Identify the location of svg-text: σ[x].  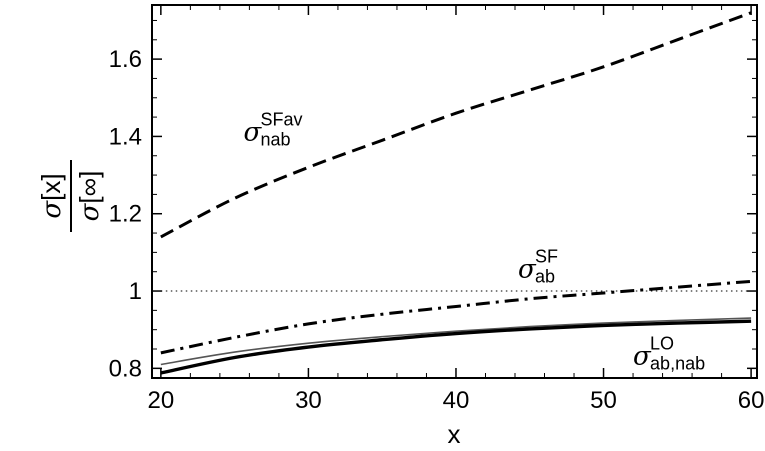
(51, 195).